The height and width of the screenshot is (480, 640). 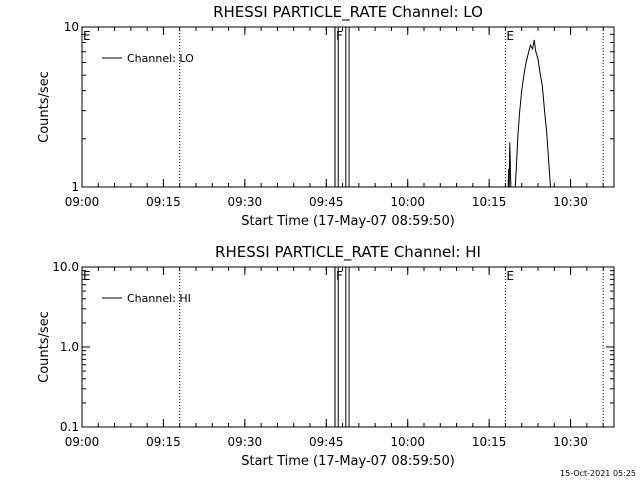 What do you see at coordinates (160, 58) in the screenshot?
I see `legend-label: Channel: LO` at bounding box center [160, 58].